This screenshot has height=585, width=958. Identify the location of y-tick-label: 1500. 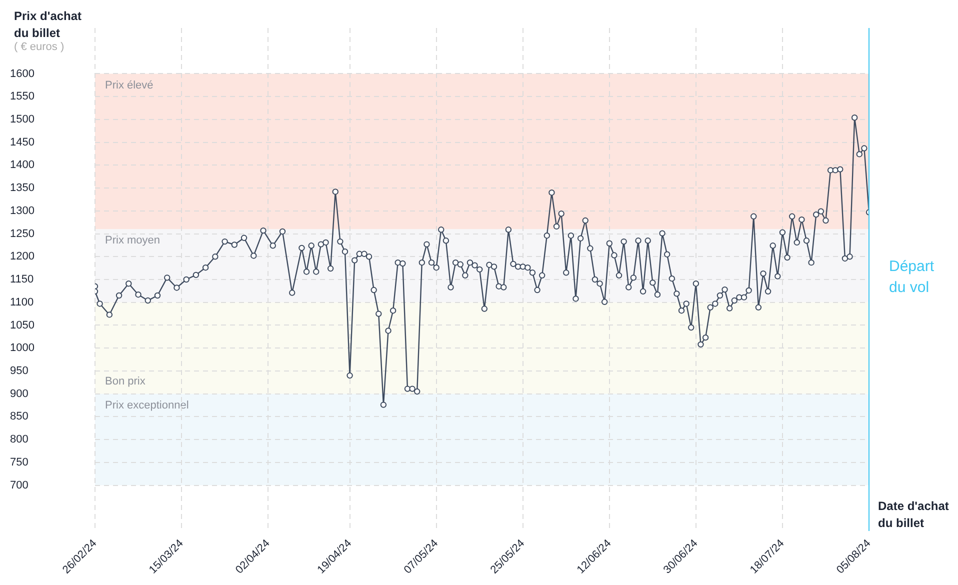
(22, 119).